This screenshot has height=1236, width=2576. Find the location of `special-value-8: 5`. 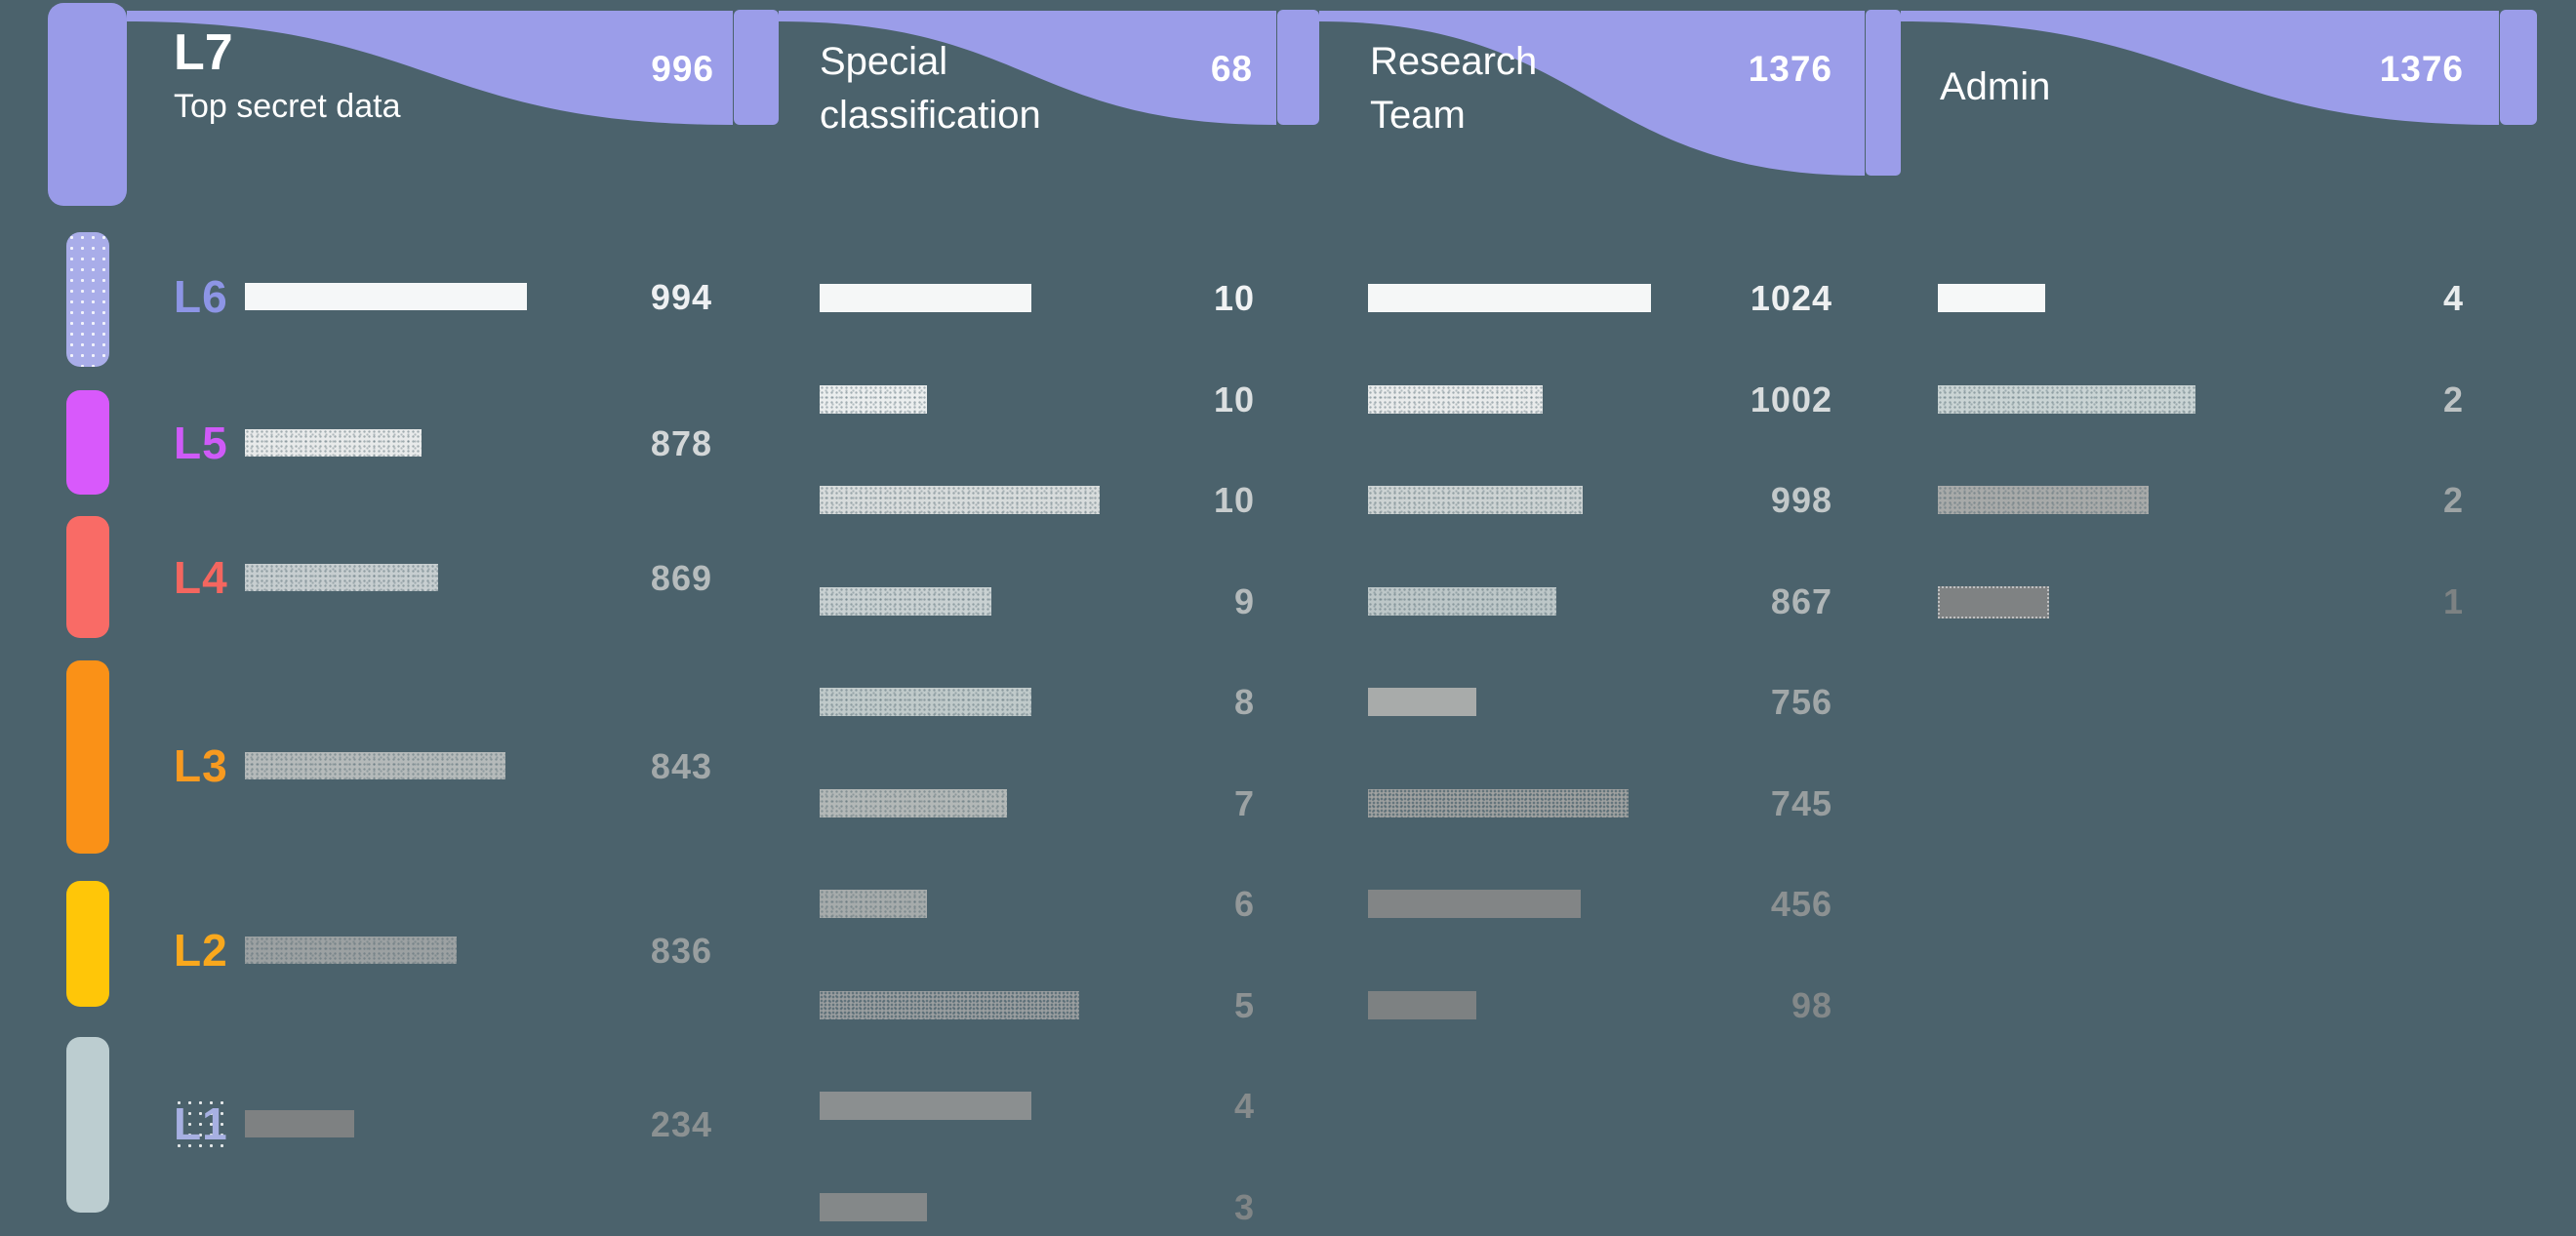

special-value-8: 5 is located at coordinates (1244, 1005).